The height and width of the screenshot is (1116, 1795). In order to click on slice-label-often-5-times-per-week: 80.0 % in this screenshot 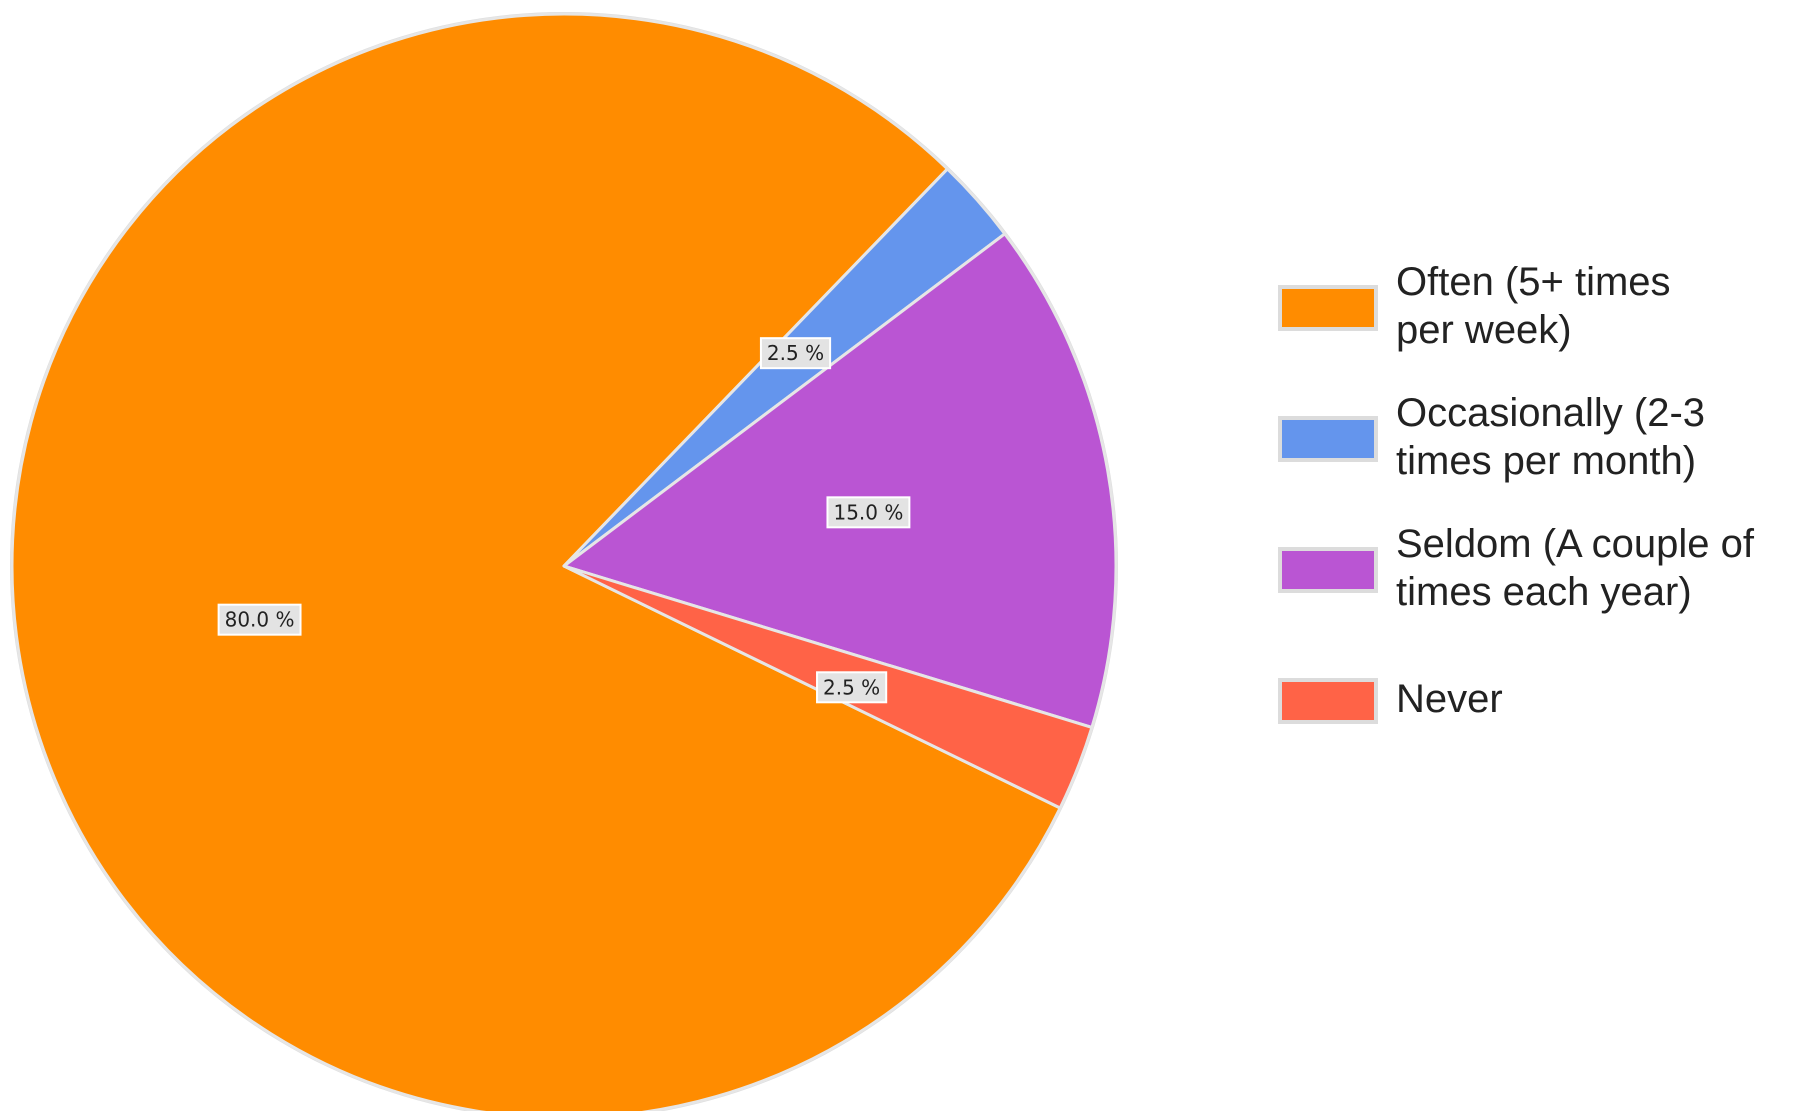, I will do `click(259, 619)`.